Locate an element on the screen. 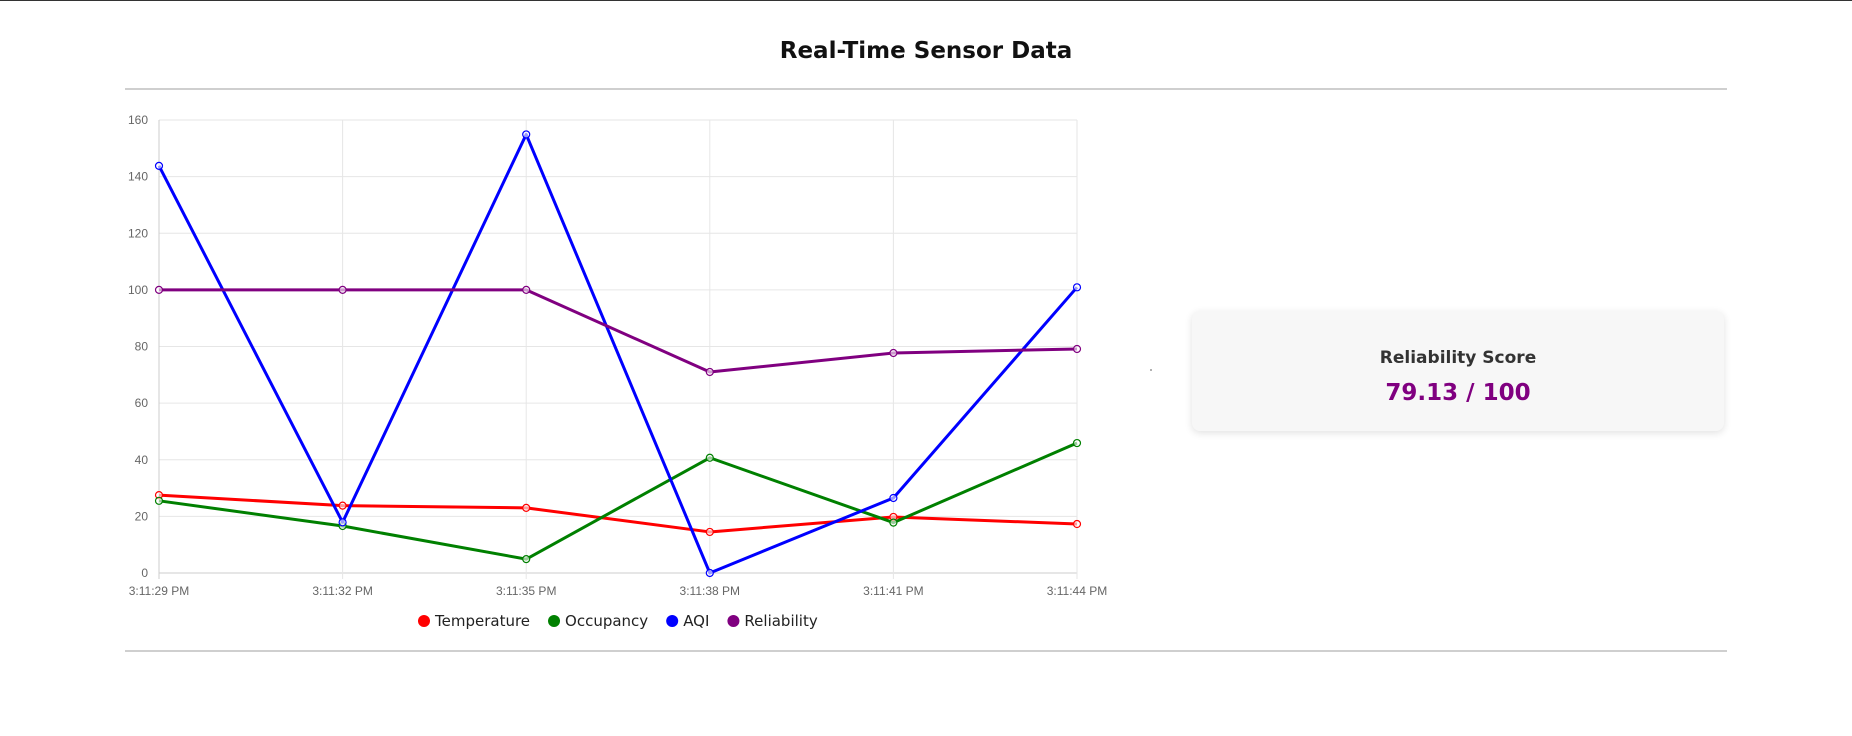  legend-marker-aqi is located at coordinates (672, 621).